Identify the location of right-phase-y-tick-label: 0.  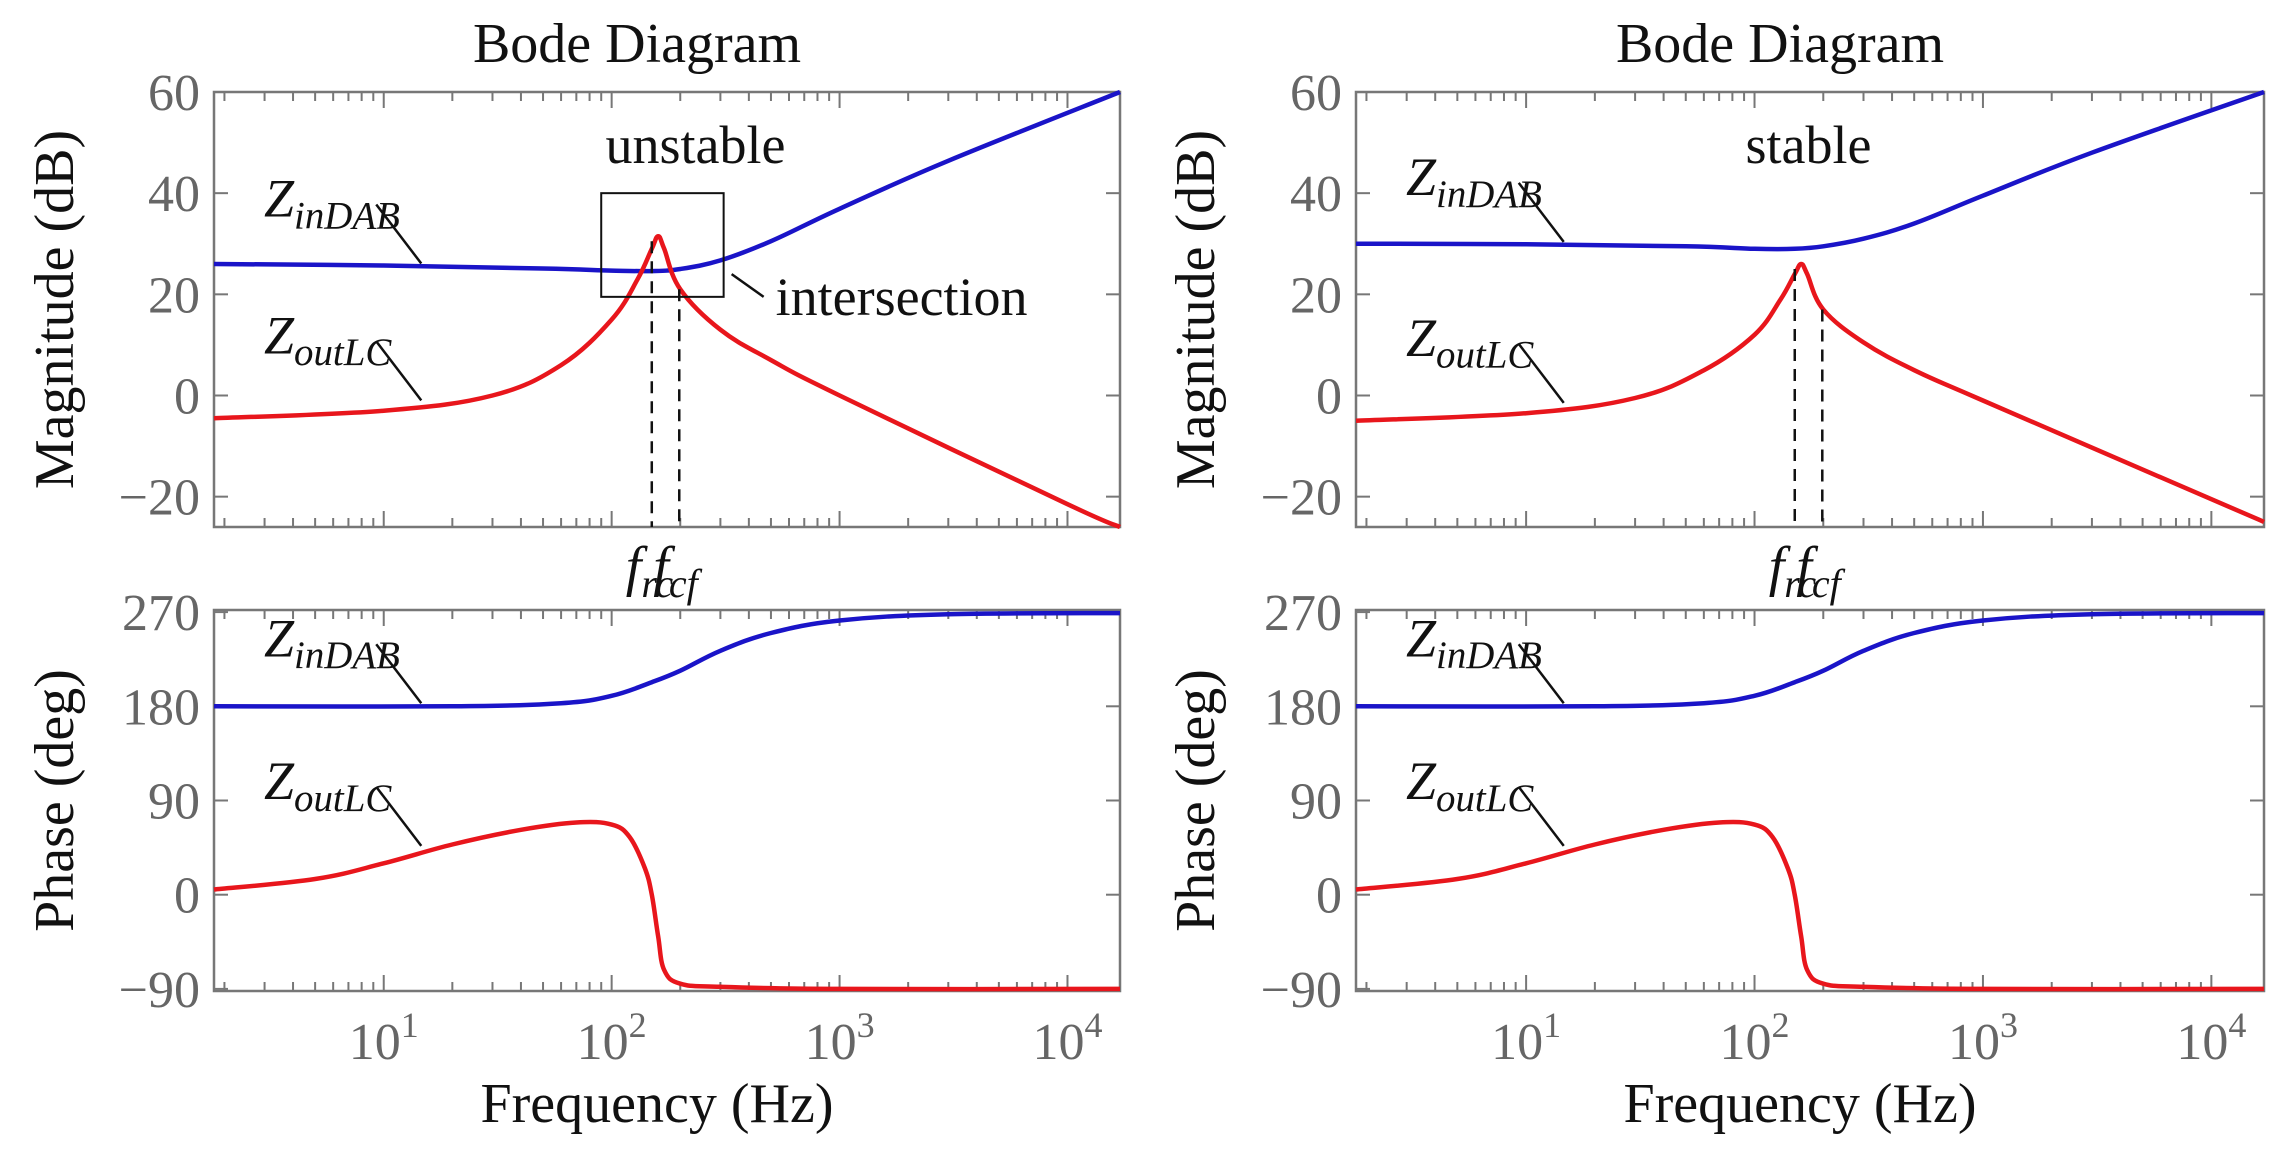
(1329, 896).